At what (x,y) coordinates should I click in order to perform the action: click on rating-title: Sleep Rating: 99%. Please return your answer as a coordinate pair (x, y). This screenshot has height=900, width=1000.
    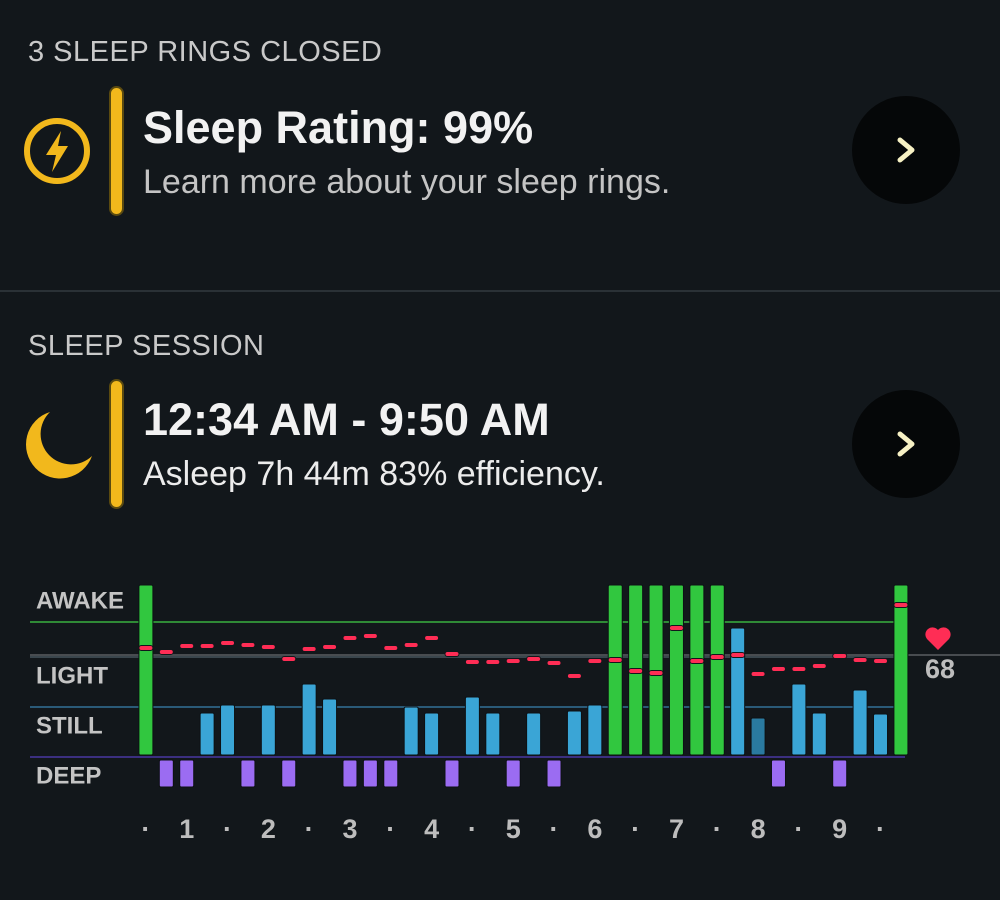
    Looking at the image, I should click on (338, 127).